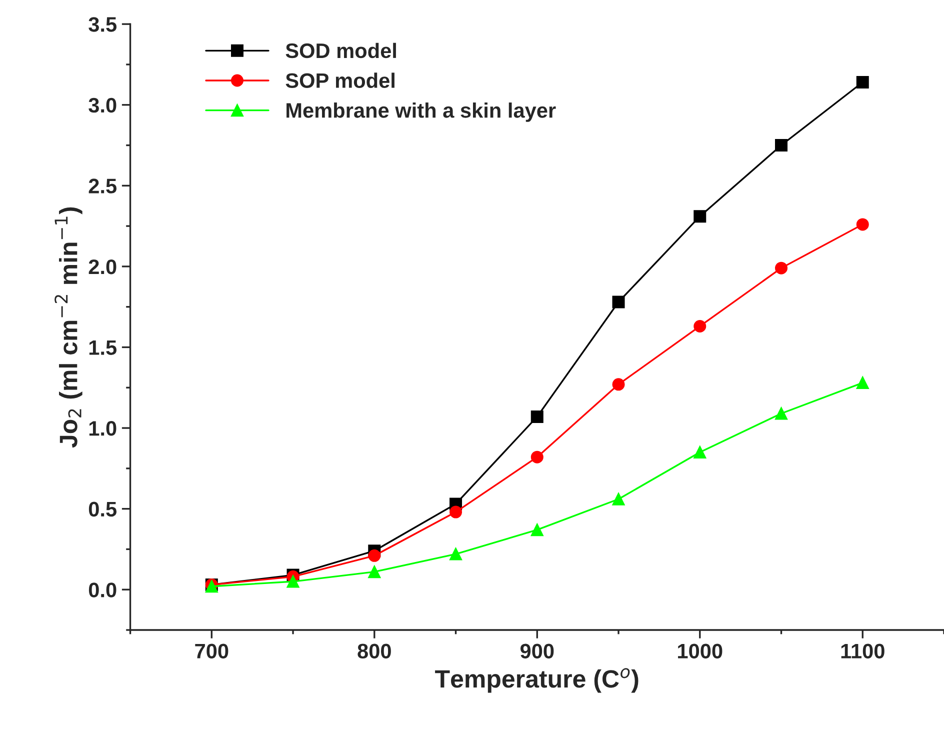 This screenshot has width=944, height=730. I want to click on y-tick-label: 3.5, so click(102, 24).